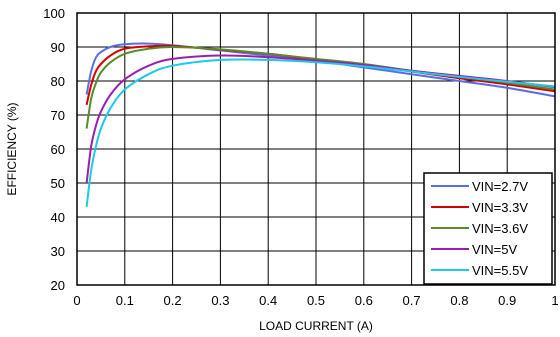 The width and height of the screenshot is (560, 337). Describe the element at coordinates (316, 326) in the screenshot. I see `x-axis-label: LOAD CURRENT (A)` at that location.